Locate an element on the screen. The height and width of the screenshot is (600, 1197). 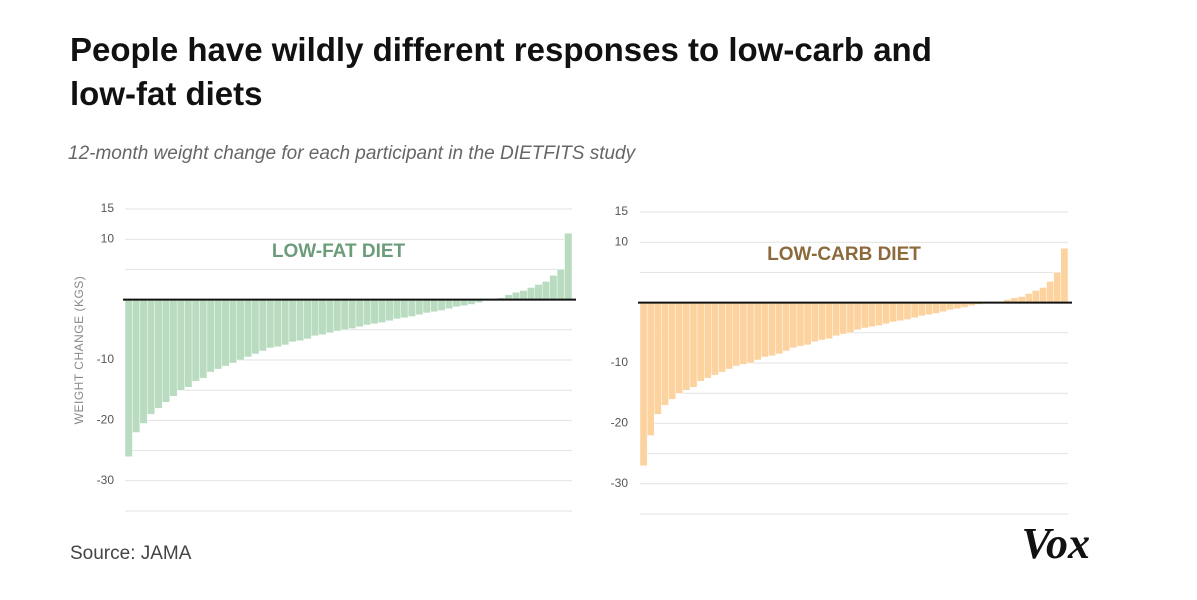
panel-title: LOW-CARB DIET is located at coordinates (844, 254).